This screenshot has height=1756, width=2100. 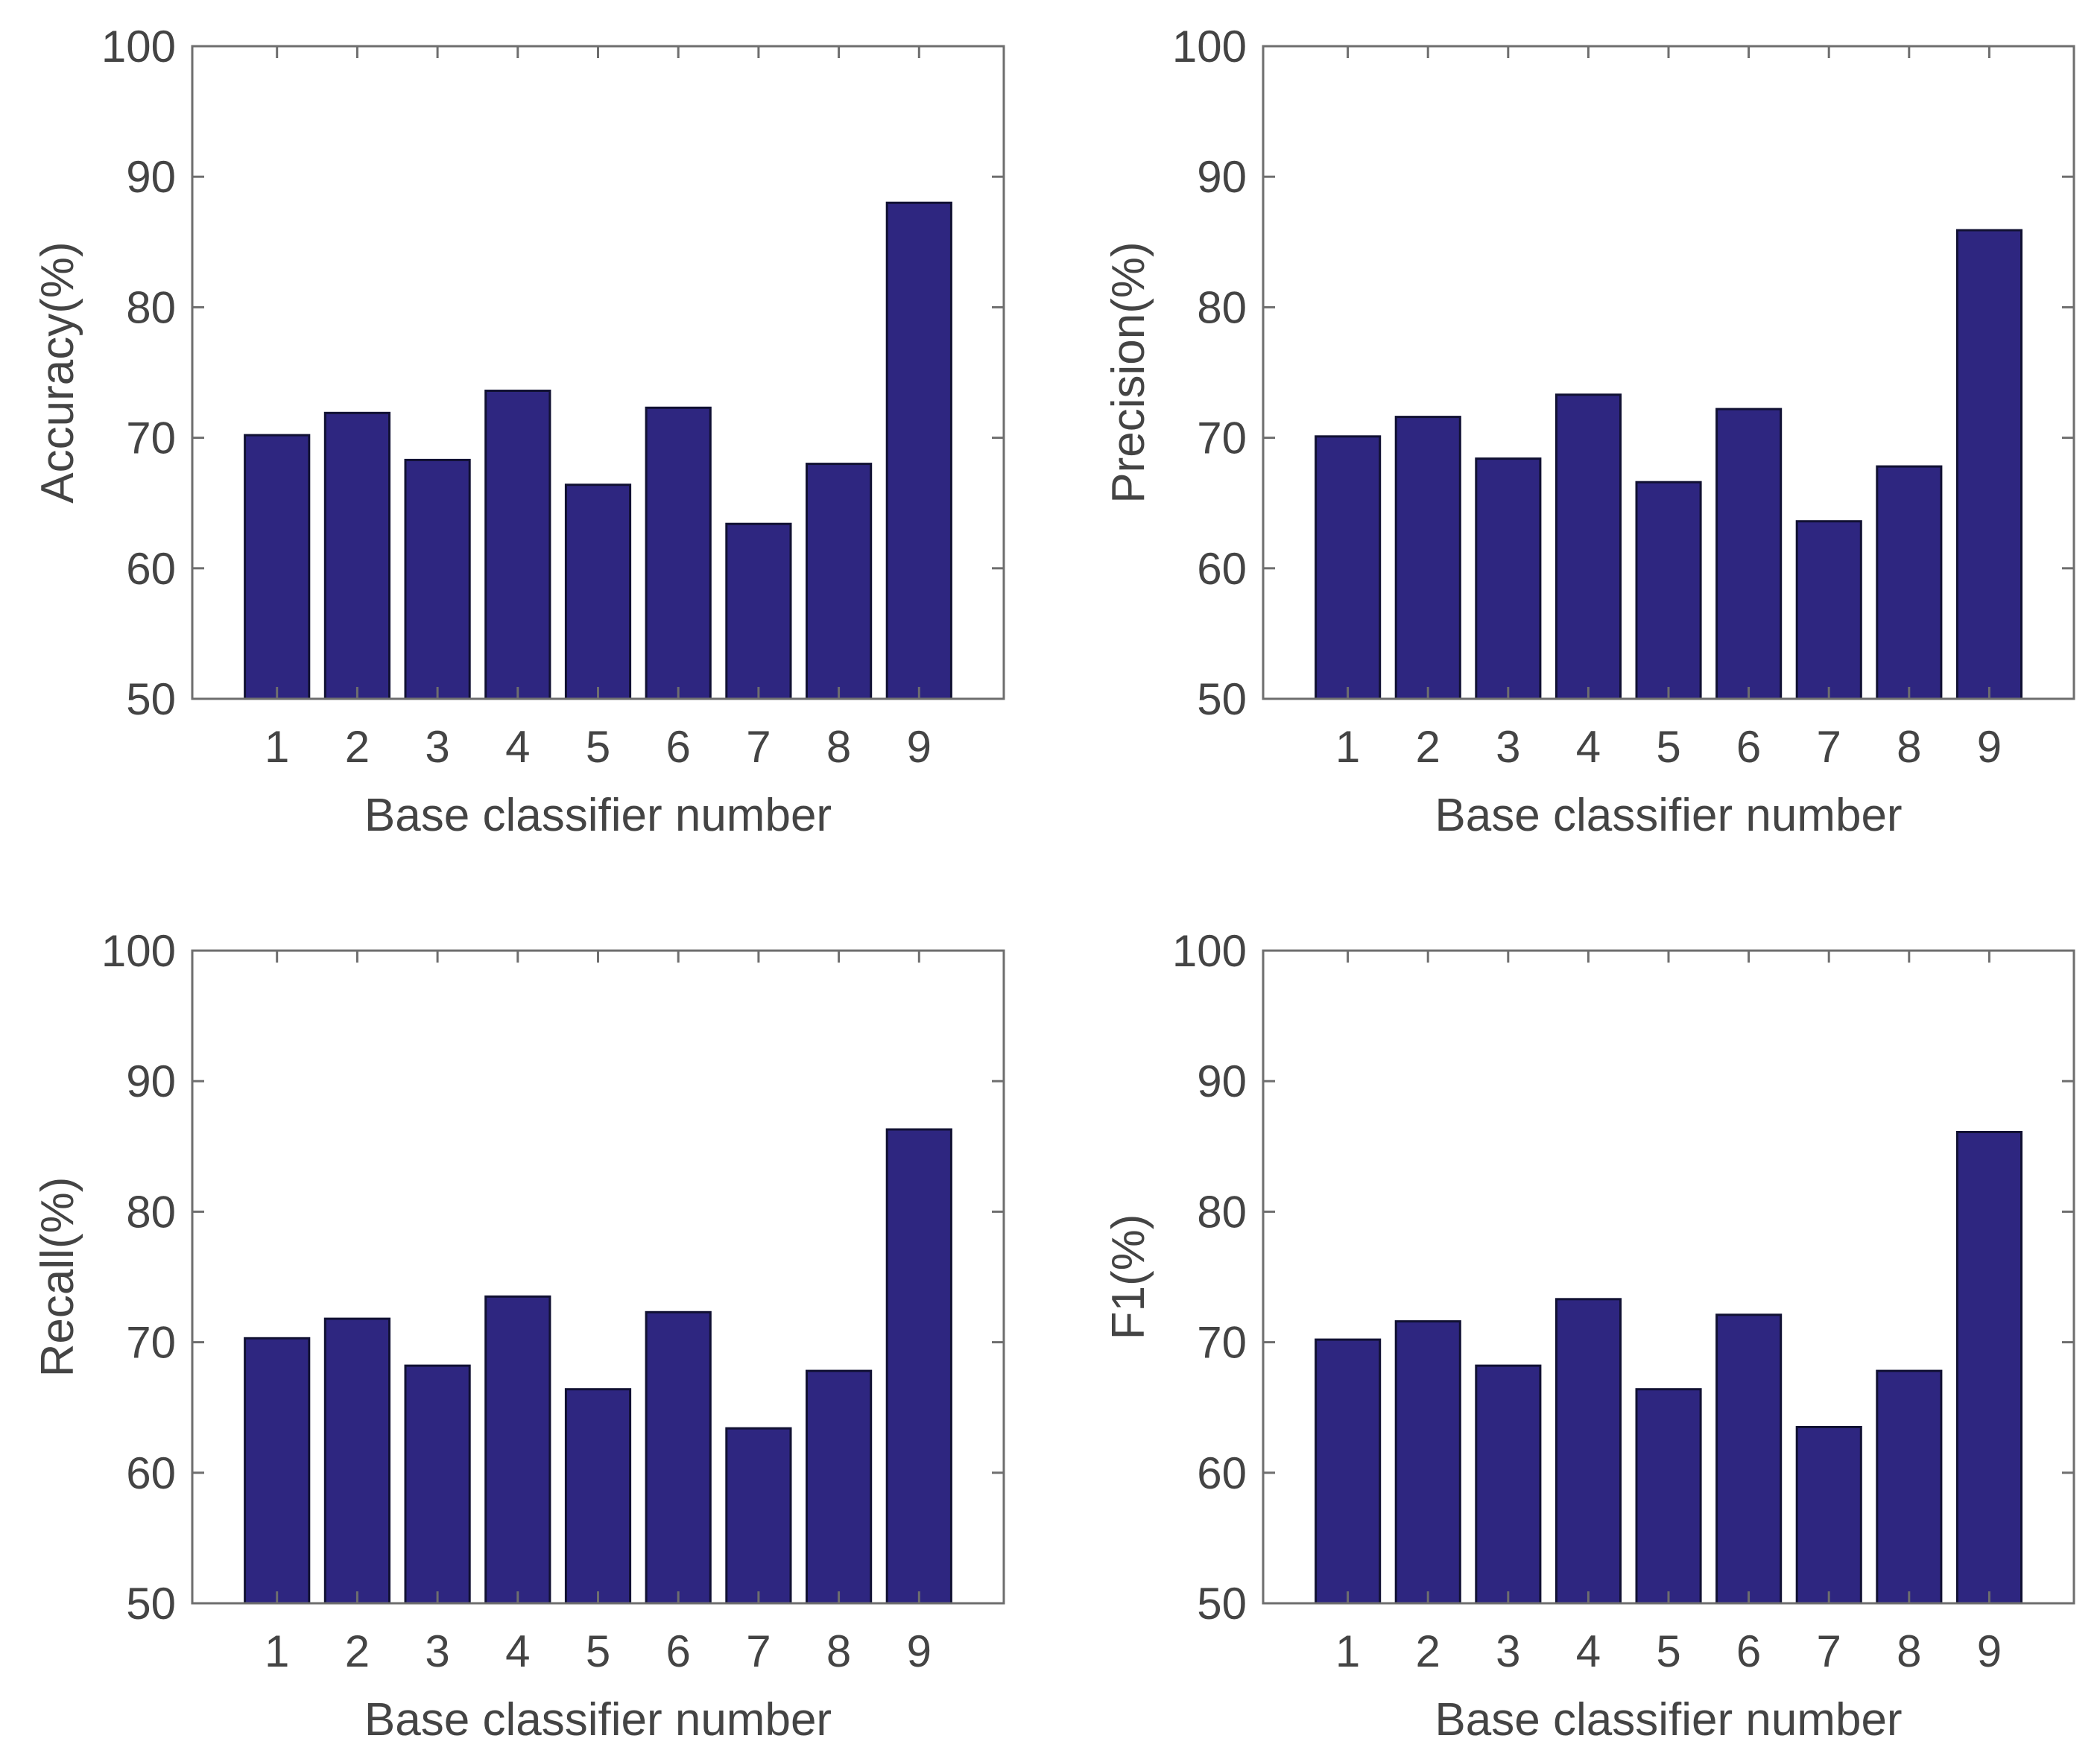 I want to click on y-axis-label: Accuracy(%), so click(x=57, y=372).